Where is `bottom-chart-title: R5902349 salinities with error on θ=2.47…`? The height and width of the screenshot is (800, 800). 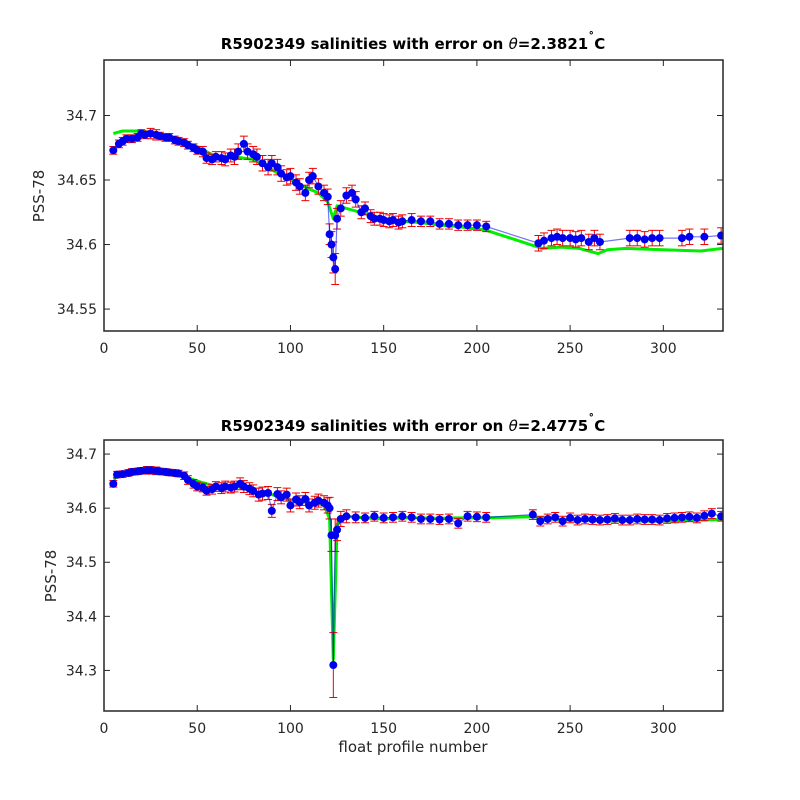
bottom-chart-title: R5902349 salinities with error on θ=2.47… is located at coordinates (413, 423).